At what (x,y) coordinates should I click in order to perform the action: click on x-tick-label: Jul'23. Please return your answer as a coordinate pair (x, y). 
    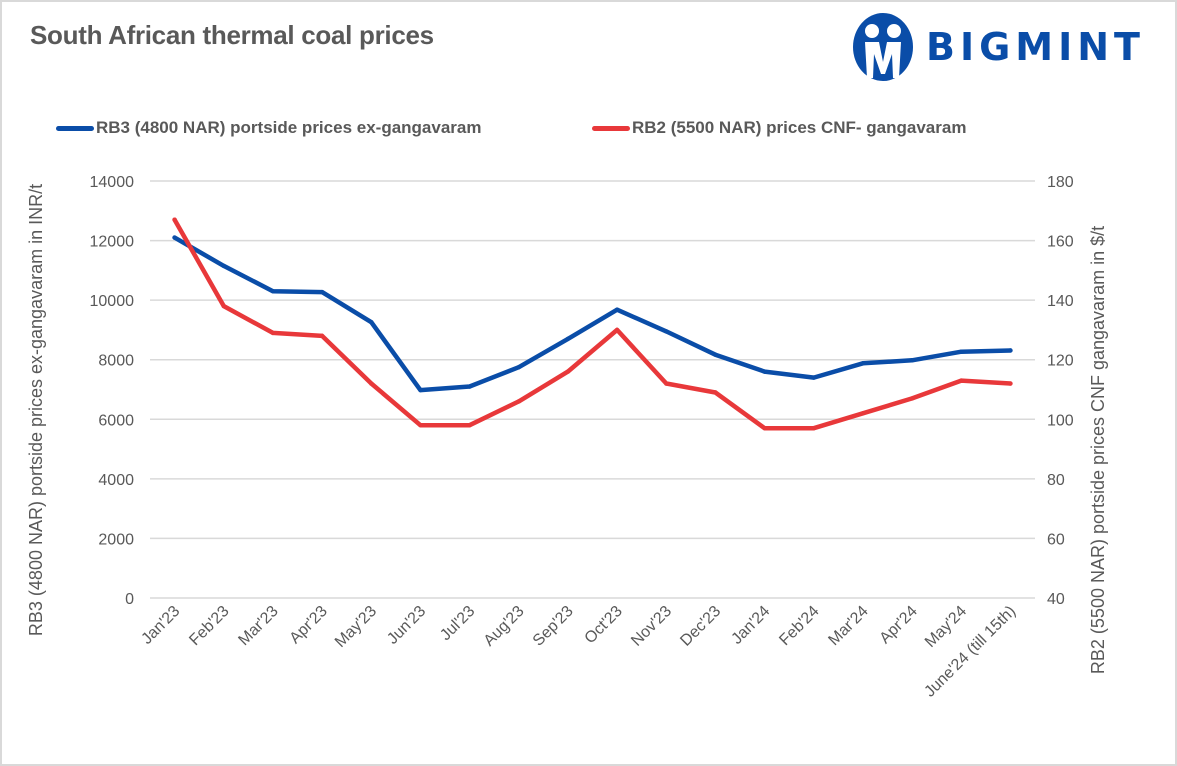
    Looking at the image, I should click on (457, 623).